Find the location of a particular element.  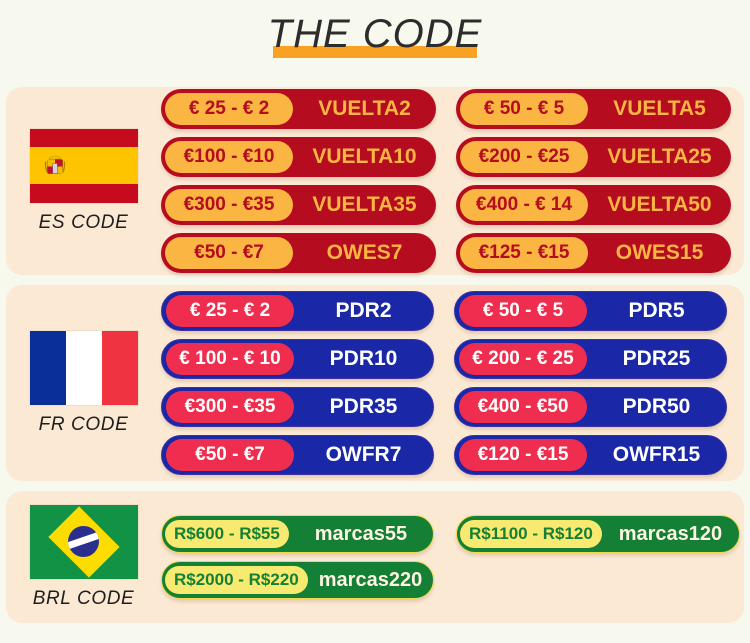

brazil-flag is located at coordinates (83, 541).